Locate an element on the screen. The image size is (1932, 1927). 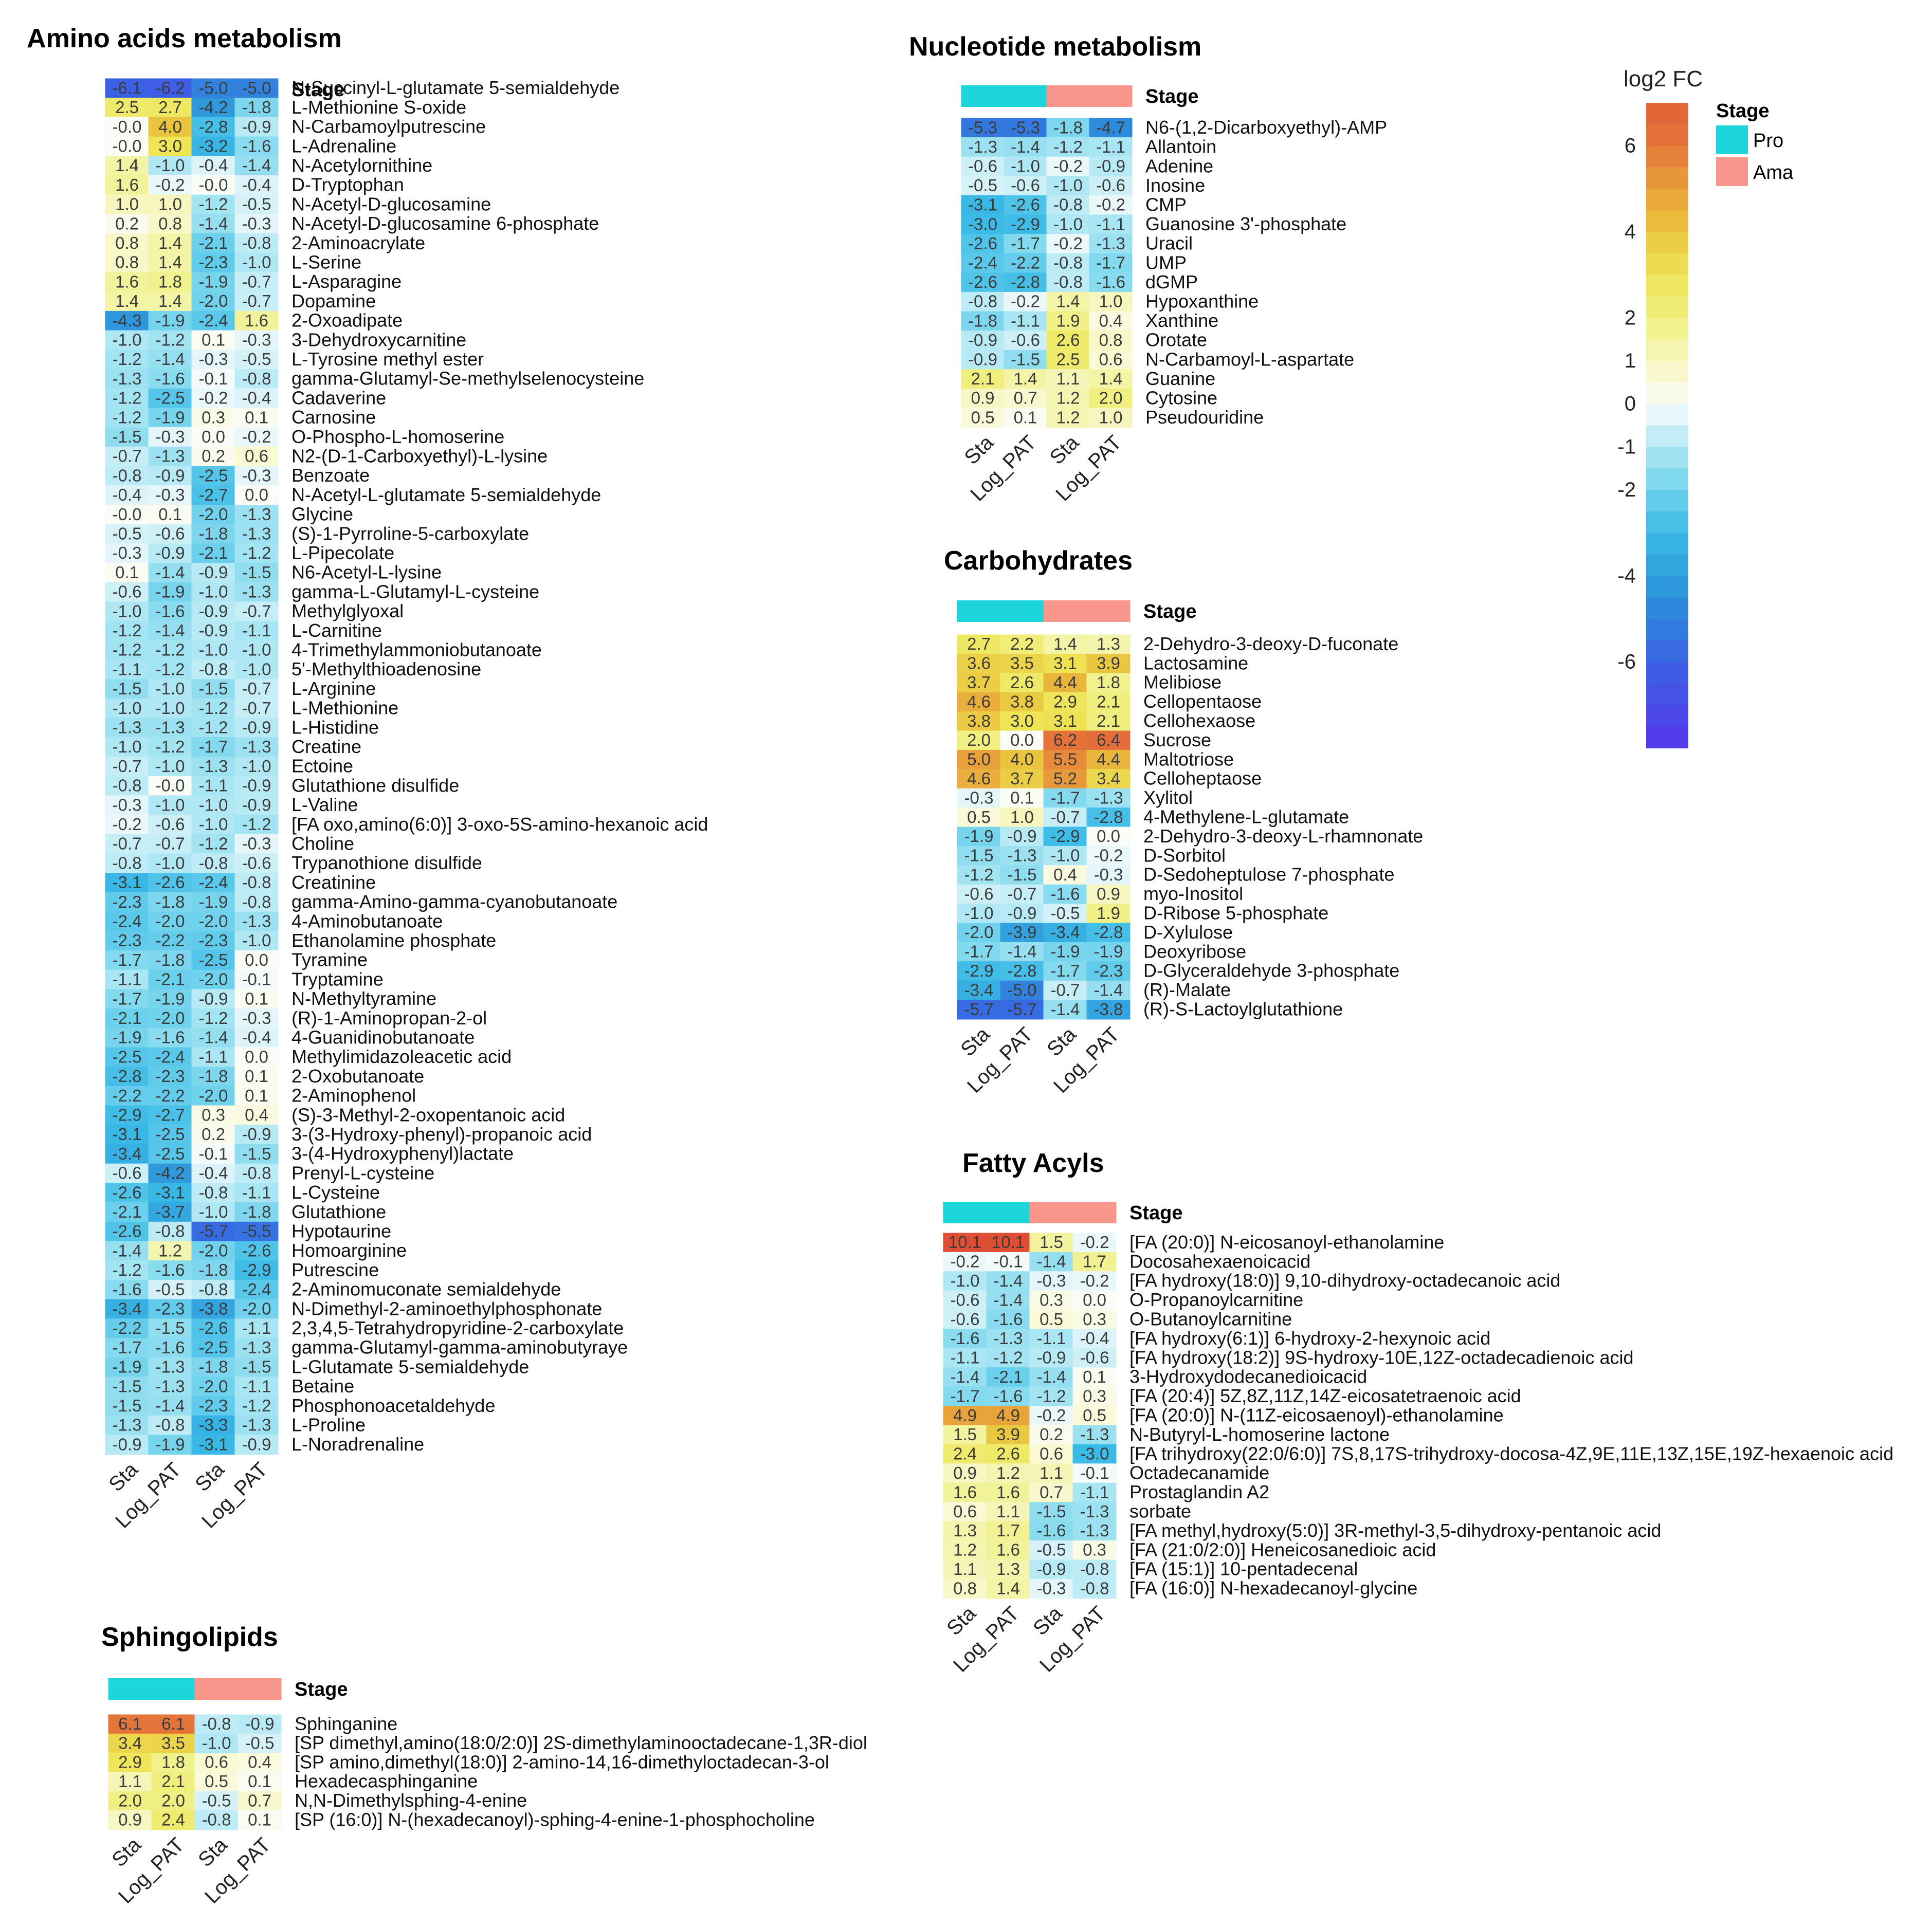
cell-value-label: 2.1 is located at coordinates (983, 379).